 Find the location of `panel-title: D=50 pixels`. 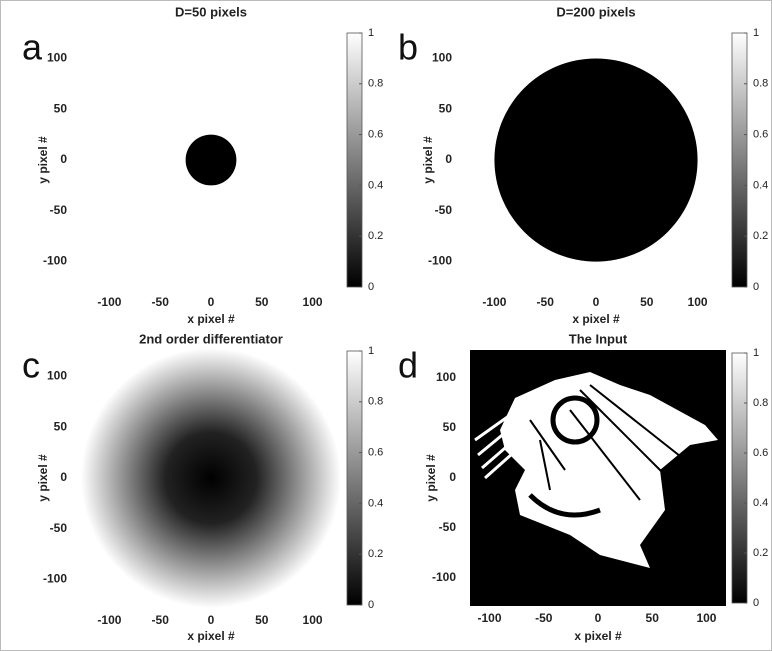

panel-title: D=50 pixels is located at coordinates (211, 11).